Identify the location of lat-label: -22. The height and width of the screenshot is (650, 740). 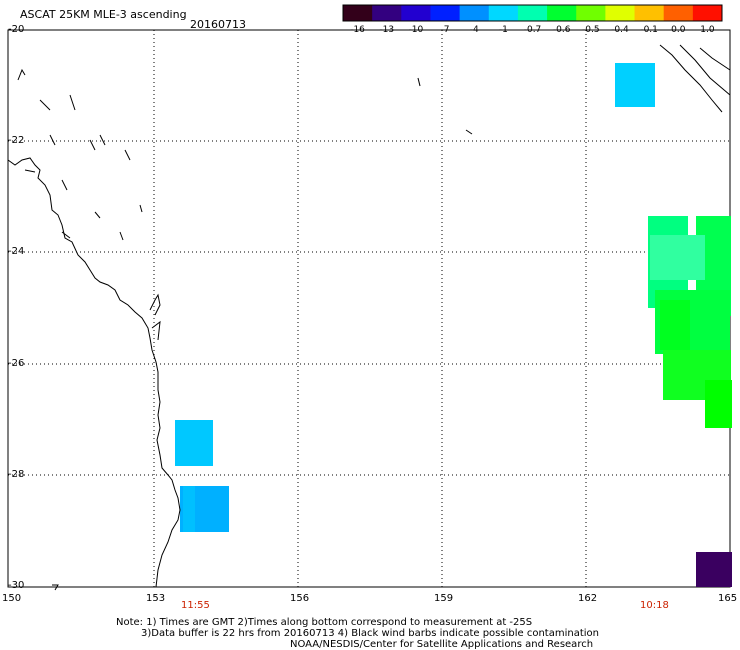
(16, 140).